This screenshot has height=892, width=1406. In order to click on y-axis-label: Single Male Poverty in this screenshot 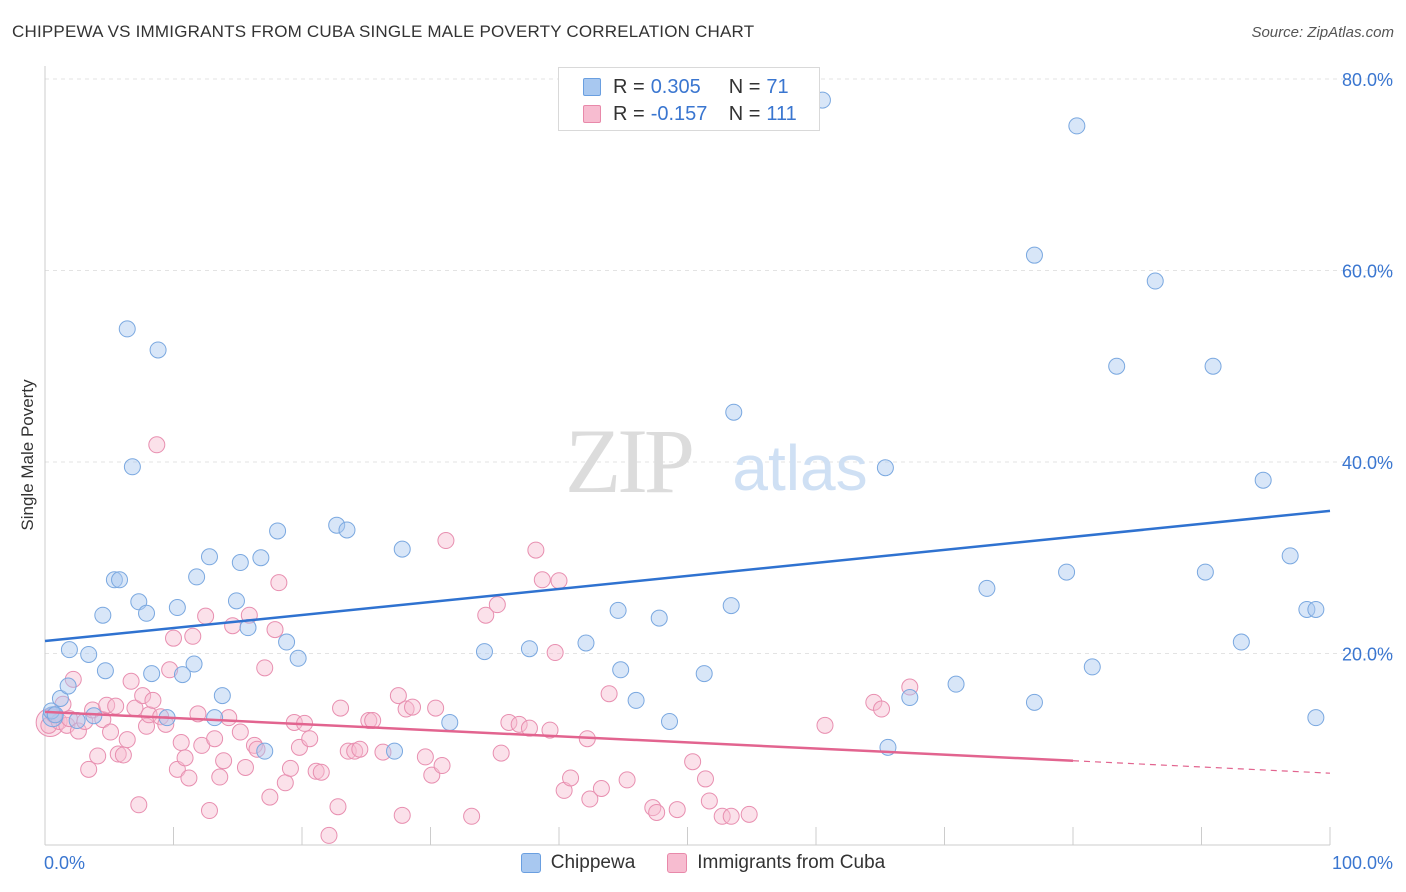, I will do `click(27, 455)`.